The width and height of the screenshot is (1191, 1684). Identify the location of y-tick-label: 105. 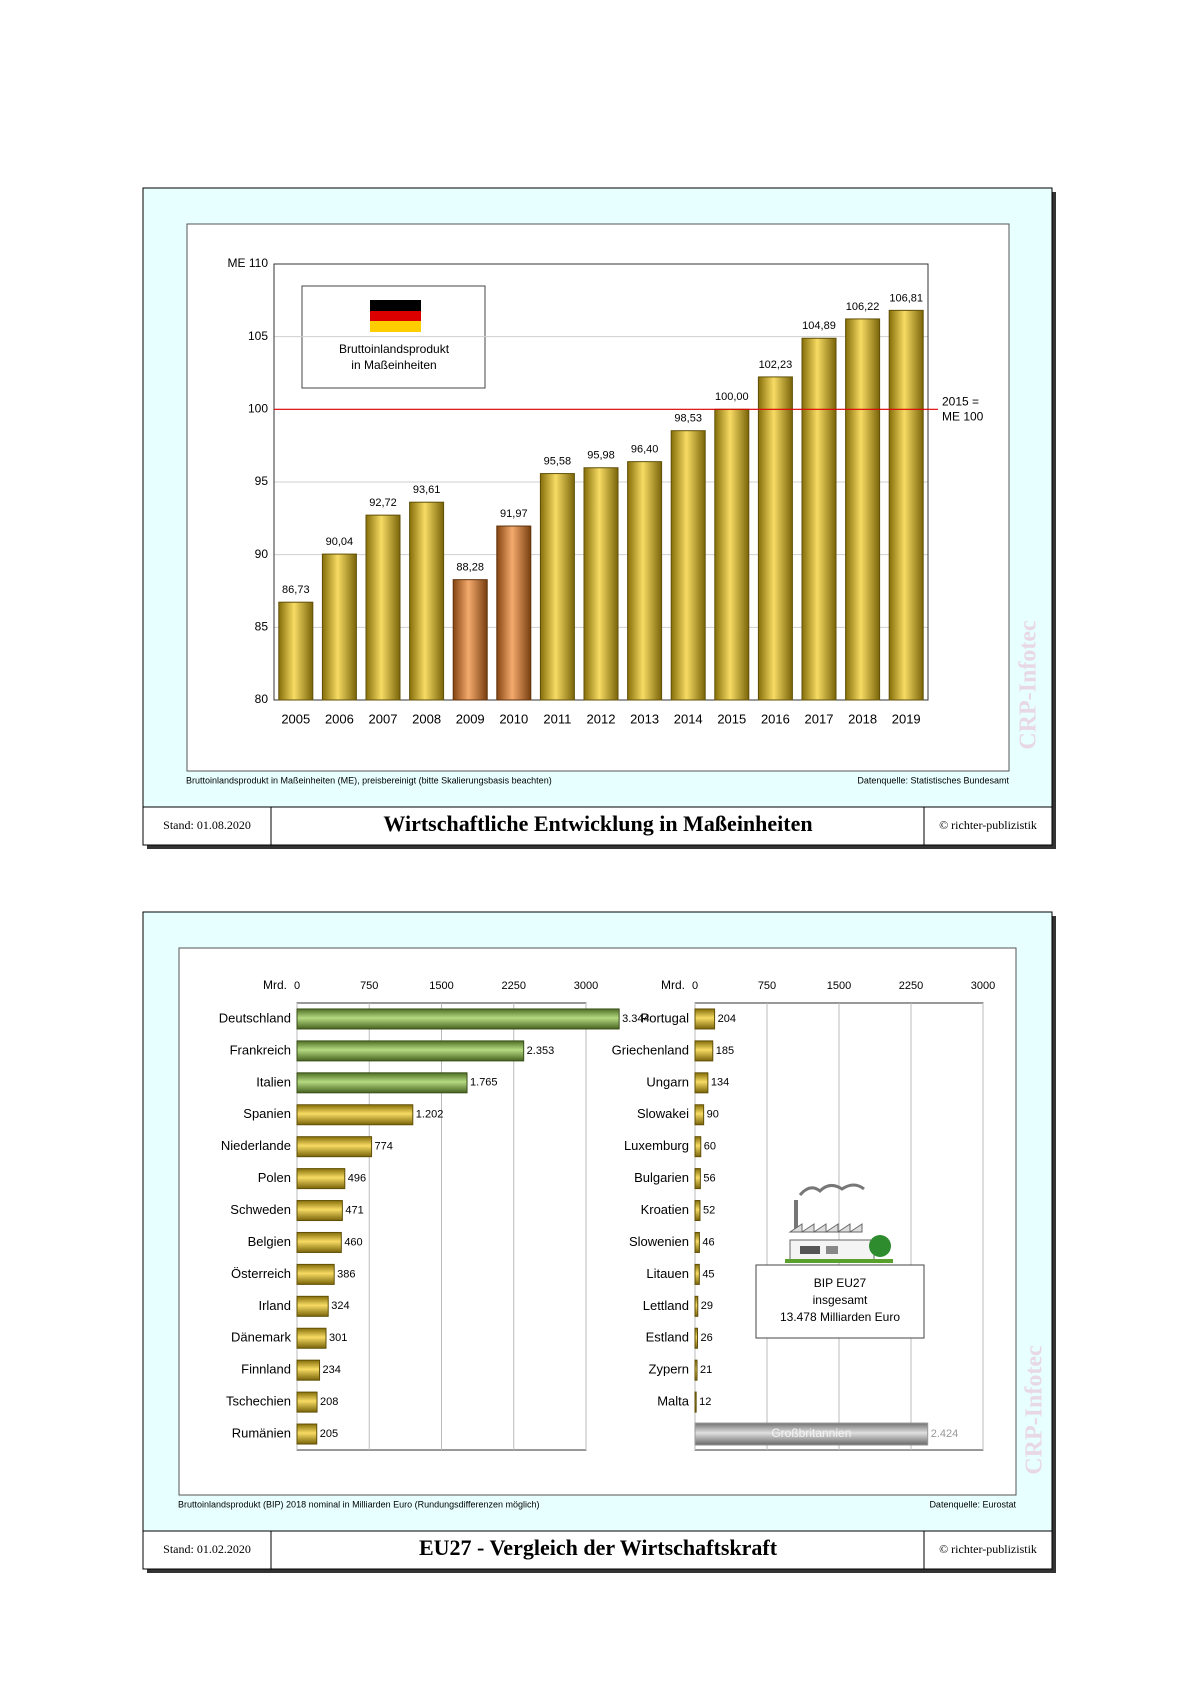
(258, 336).